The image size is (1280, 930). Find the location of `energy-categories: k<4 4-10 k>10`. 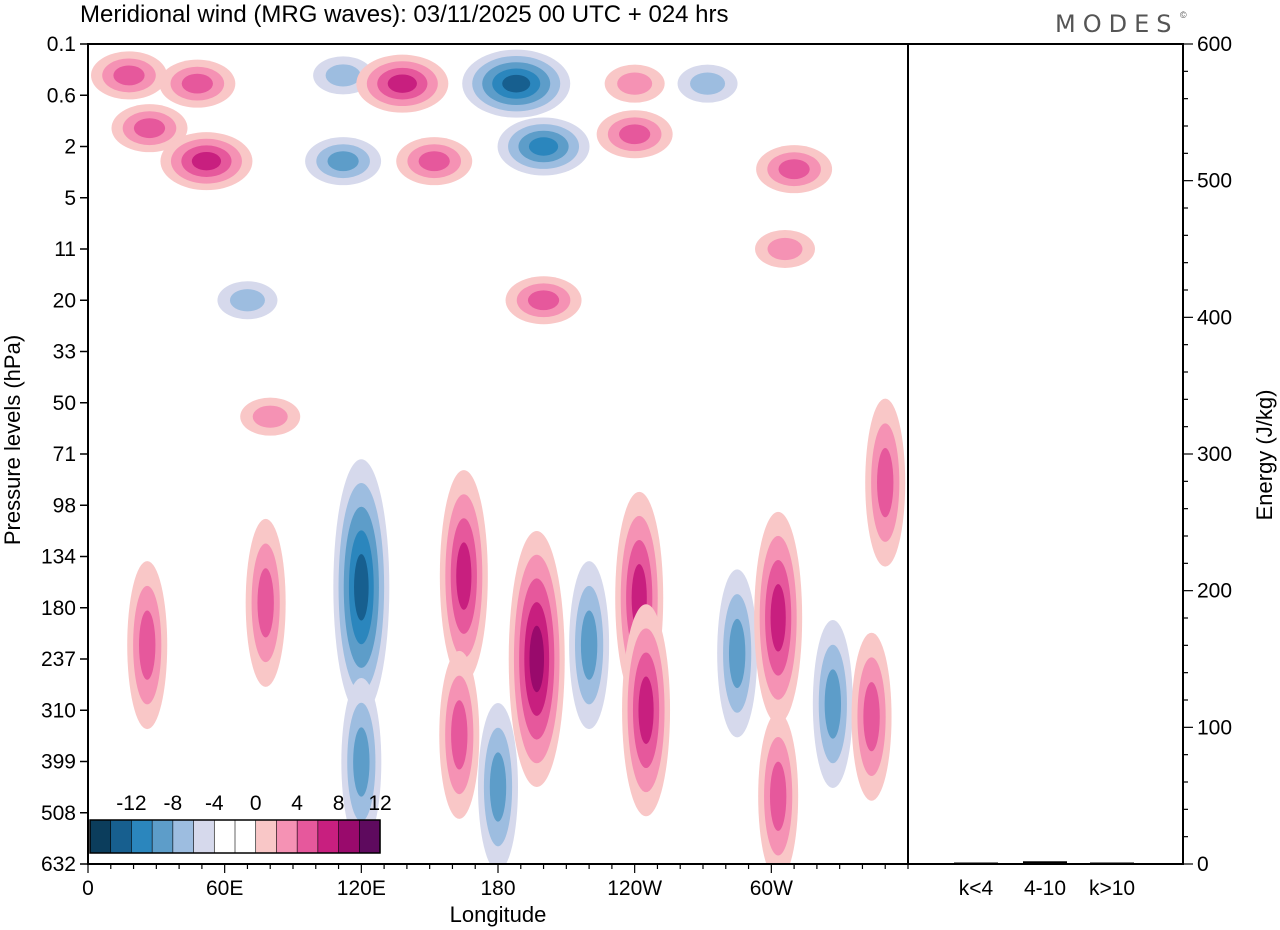

energy-categories: k<4 4-10 k>10 is located at coordinates (1047, 888).